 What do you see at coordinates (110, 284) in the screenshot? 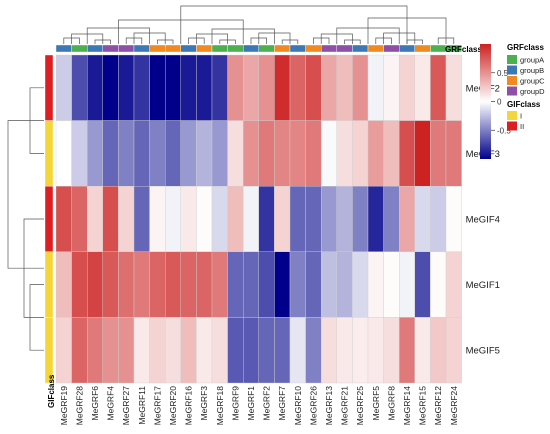
I see `heatmap-cell-MeGIF1-MeGRF4` at bounding box center [110, 284].